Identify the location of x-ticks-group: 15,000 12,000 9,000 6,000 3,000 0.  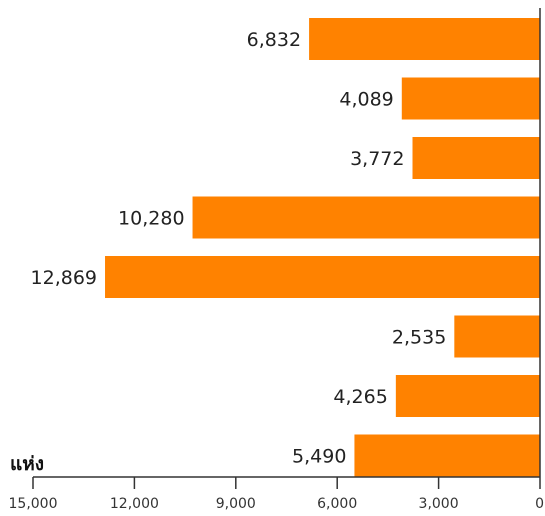
(276, 494).